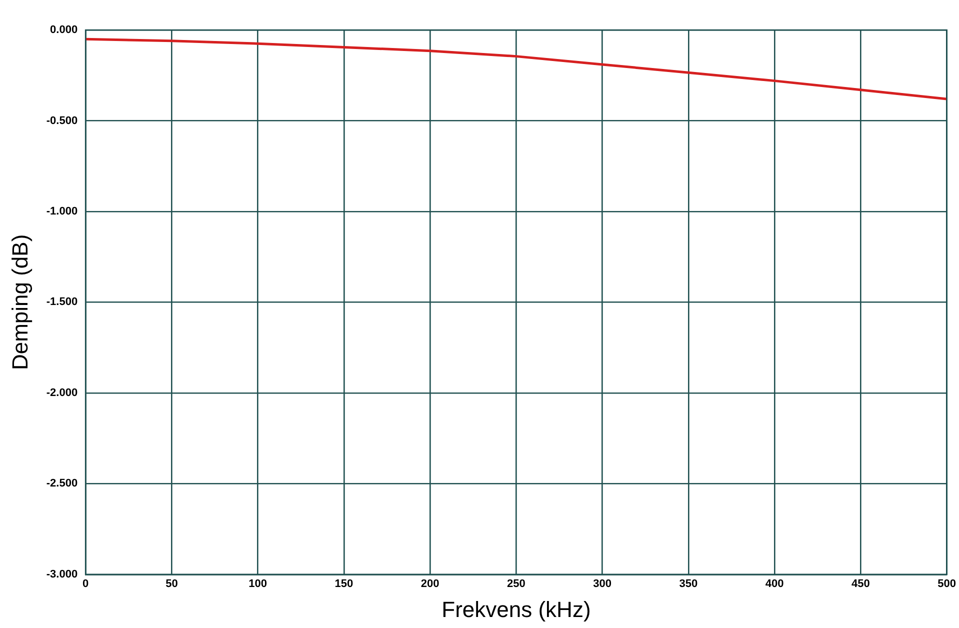  I want to click on y-tick-label: -1.000, so click(62, 212).